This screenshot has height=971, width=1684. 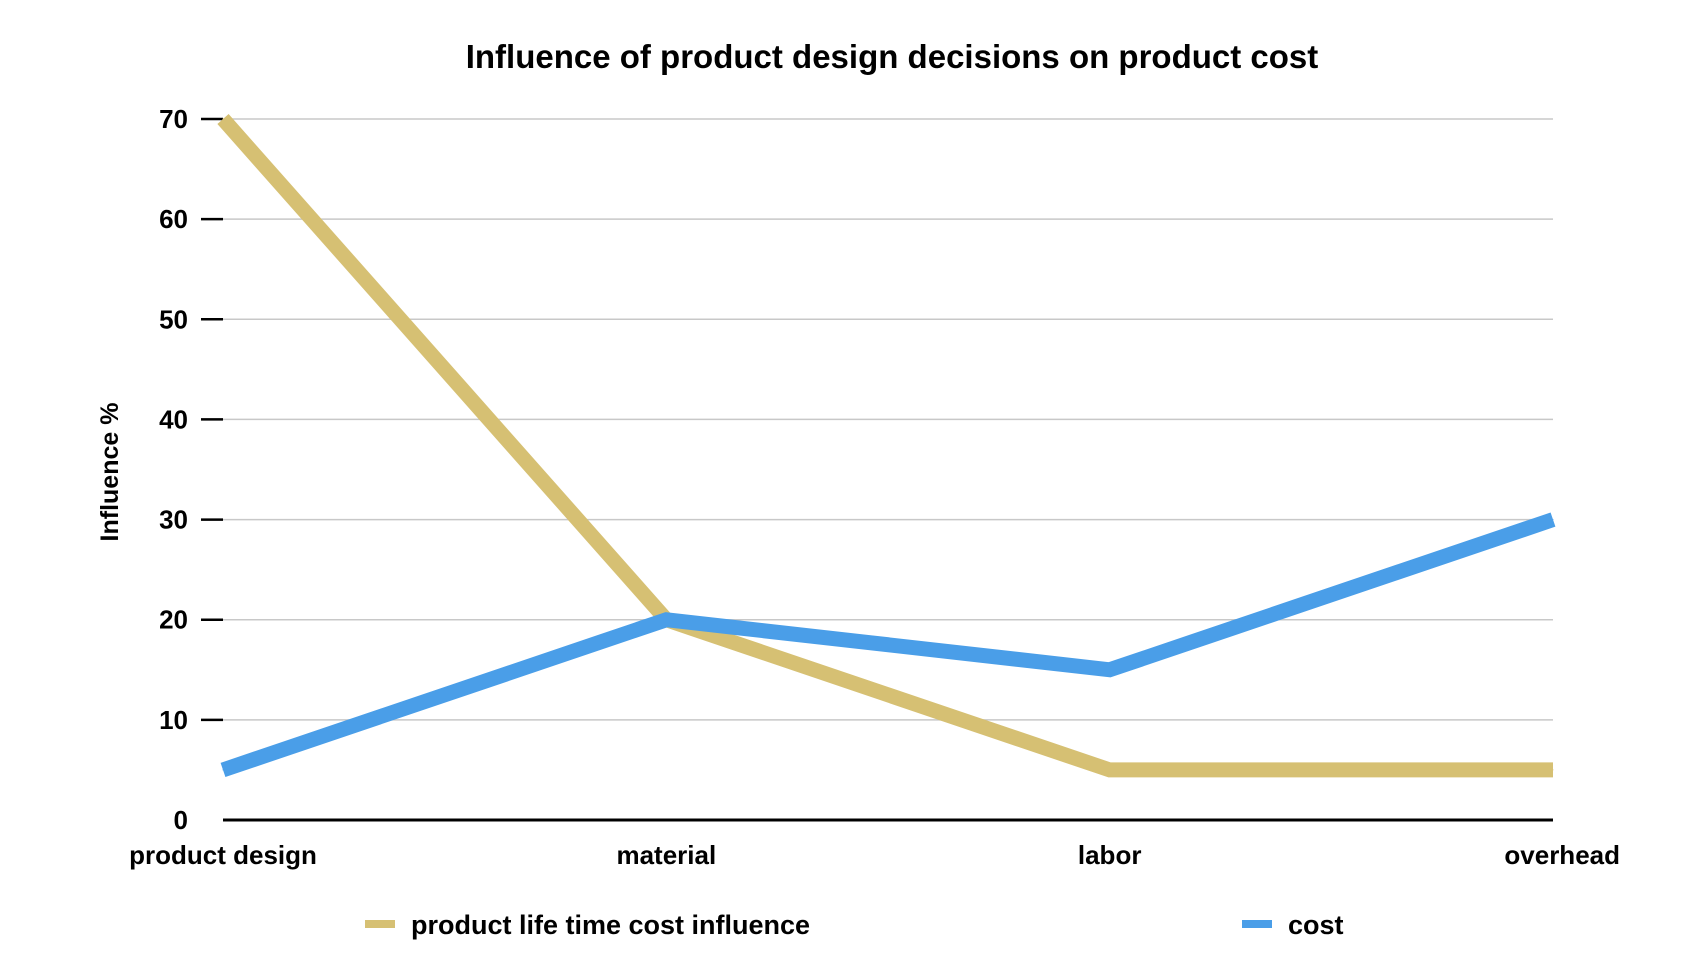 What do you see at coordinates (173, 720) in the screenshot?
I see `y-tick-label: 10` at bounding box center [173, 720].